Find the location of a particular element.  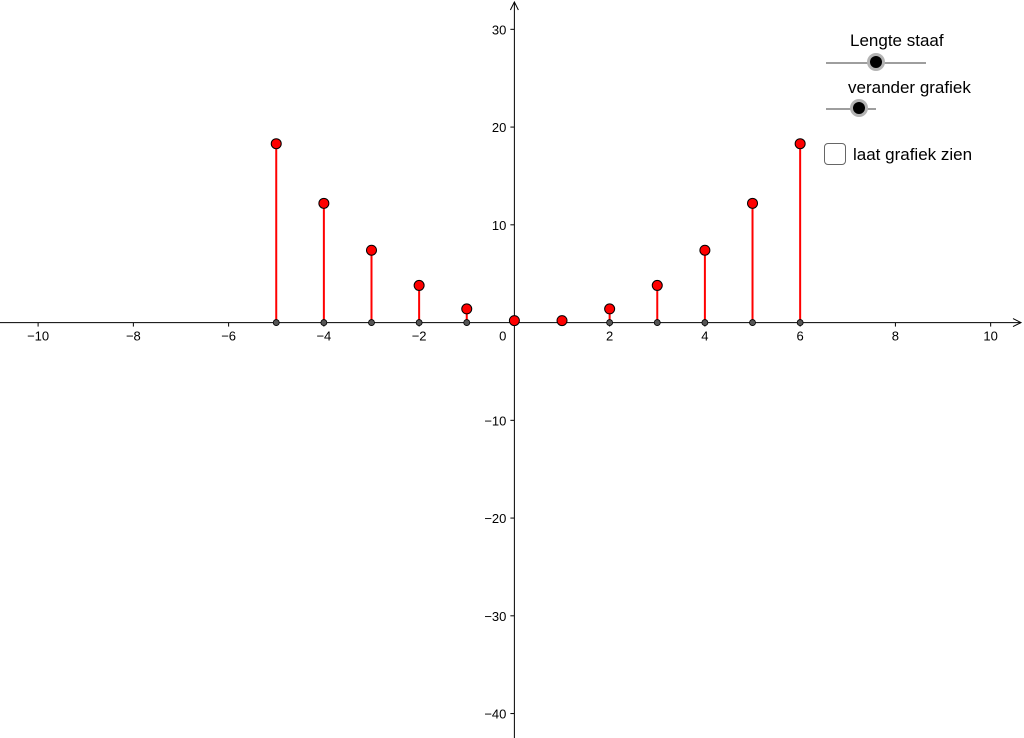

y-tick-label: 10 is located at coordinates (499, 225).